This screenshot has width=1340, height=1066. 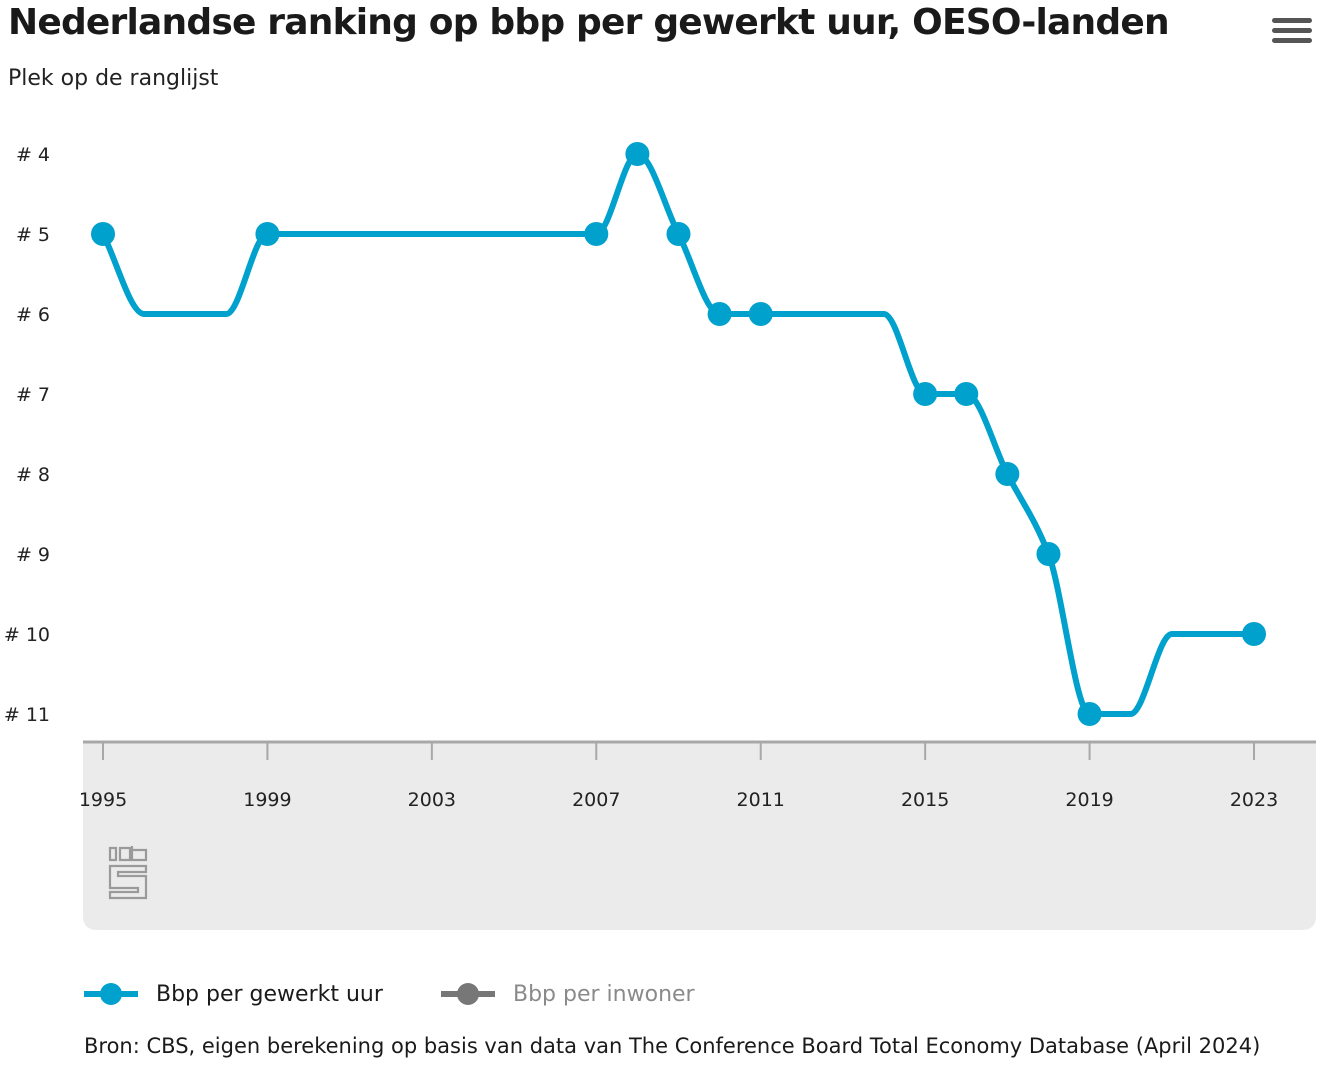 What do you see at coordinates (761, 800) in the screenshot?
I see `x-tick-label: 2011` at bounding box center [761, 800].